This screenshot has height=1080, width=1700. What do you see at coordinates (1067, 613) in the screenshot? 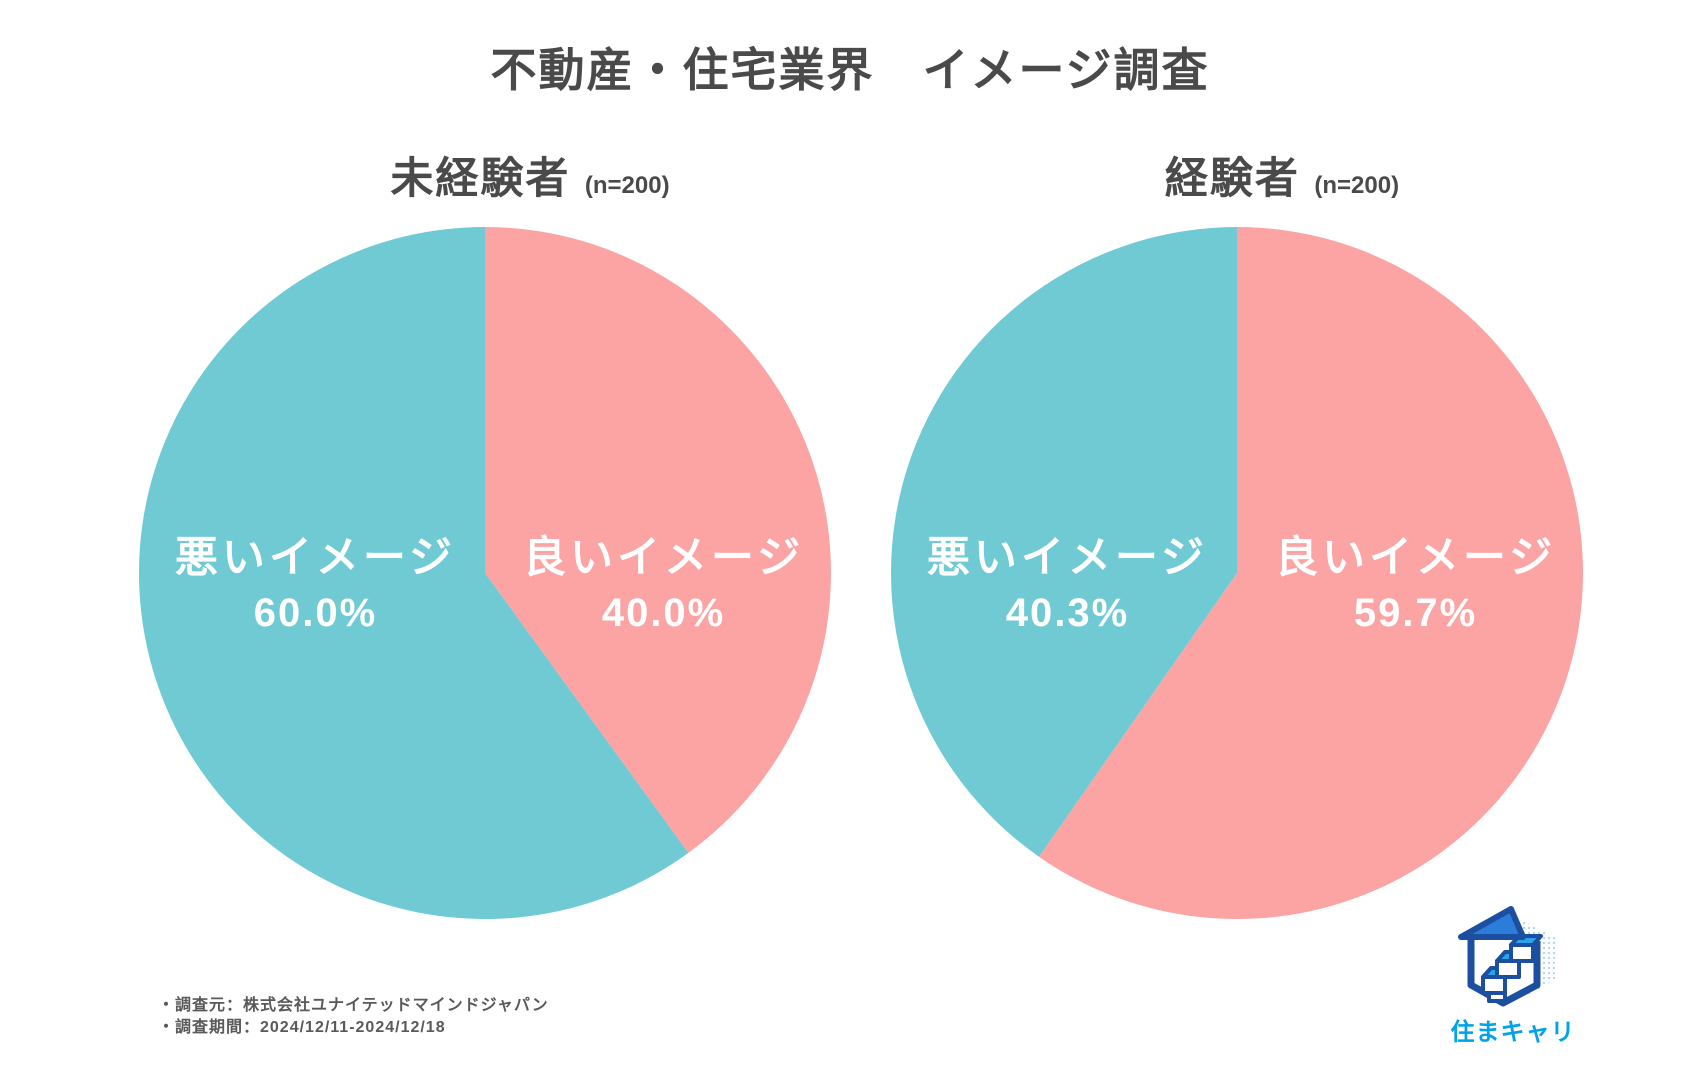
I see `slice-percent: 40.3%` at bounding box center [1067, 613].